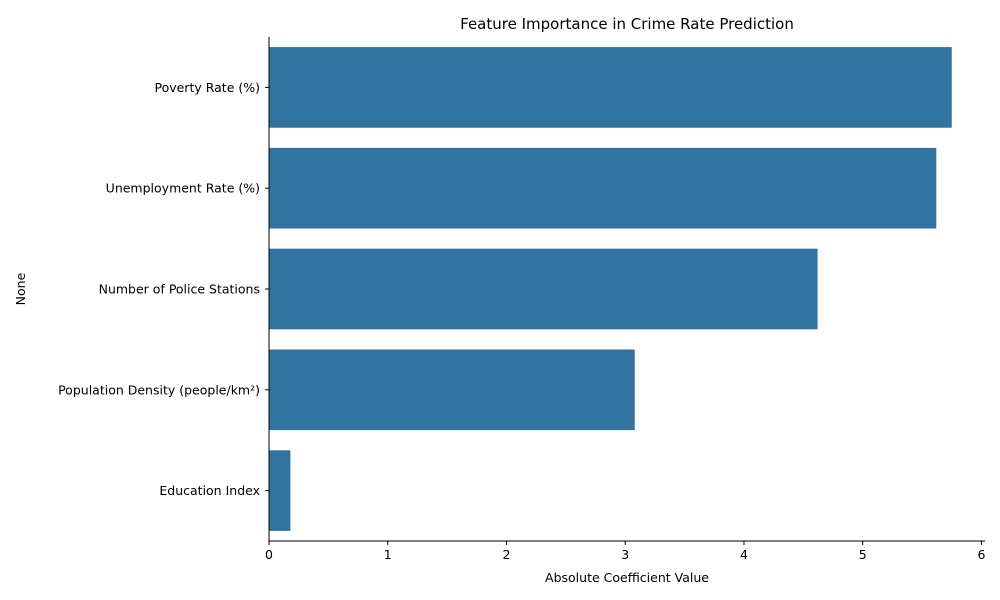 The height and width of the screenshot is (600, 1000). I want to click on x-tick-label: 3, so click(625, 554).